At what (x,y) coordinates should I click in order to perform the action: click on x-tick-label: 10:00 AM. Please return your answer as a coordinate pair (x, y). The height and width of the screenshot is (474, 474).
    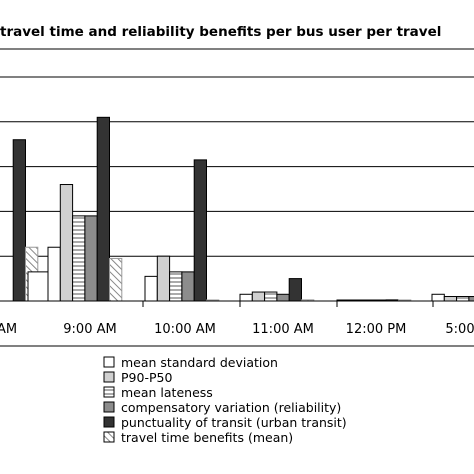
    Looking at the image, I should click on (185, 329).